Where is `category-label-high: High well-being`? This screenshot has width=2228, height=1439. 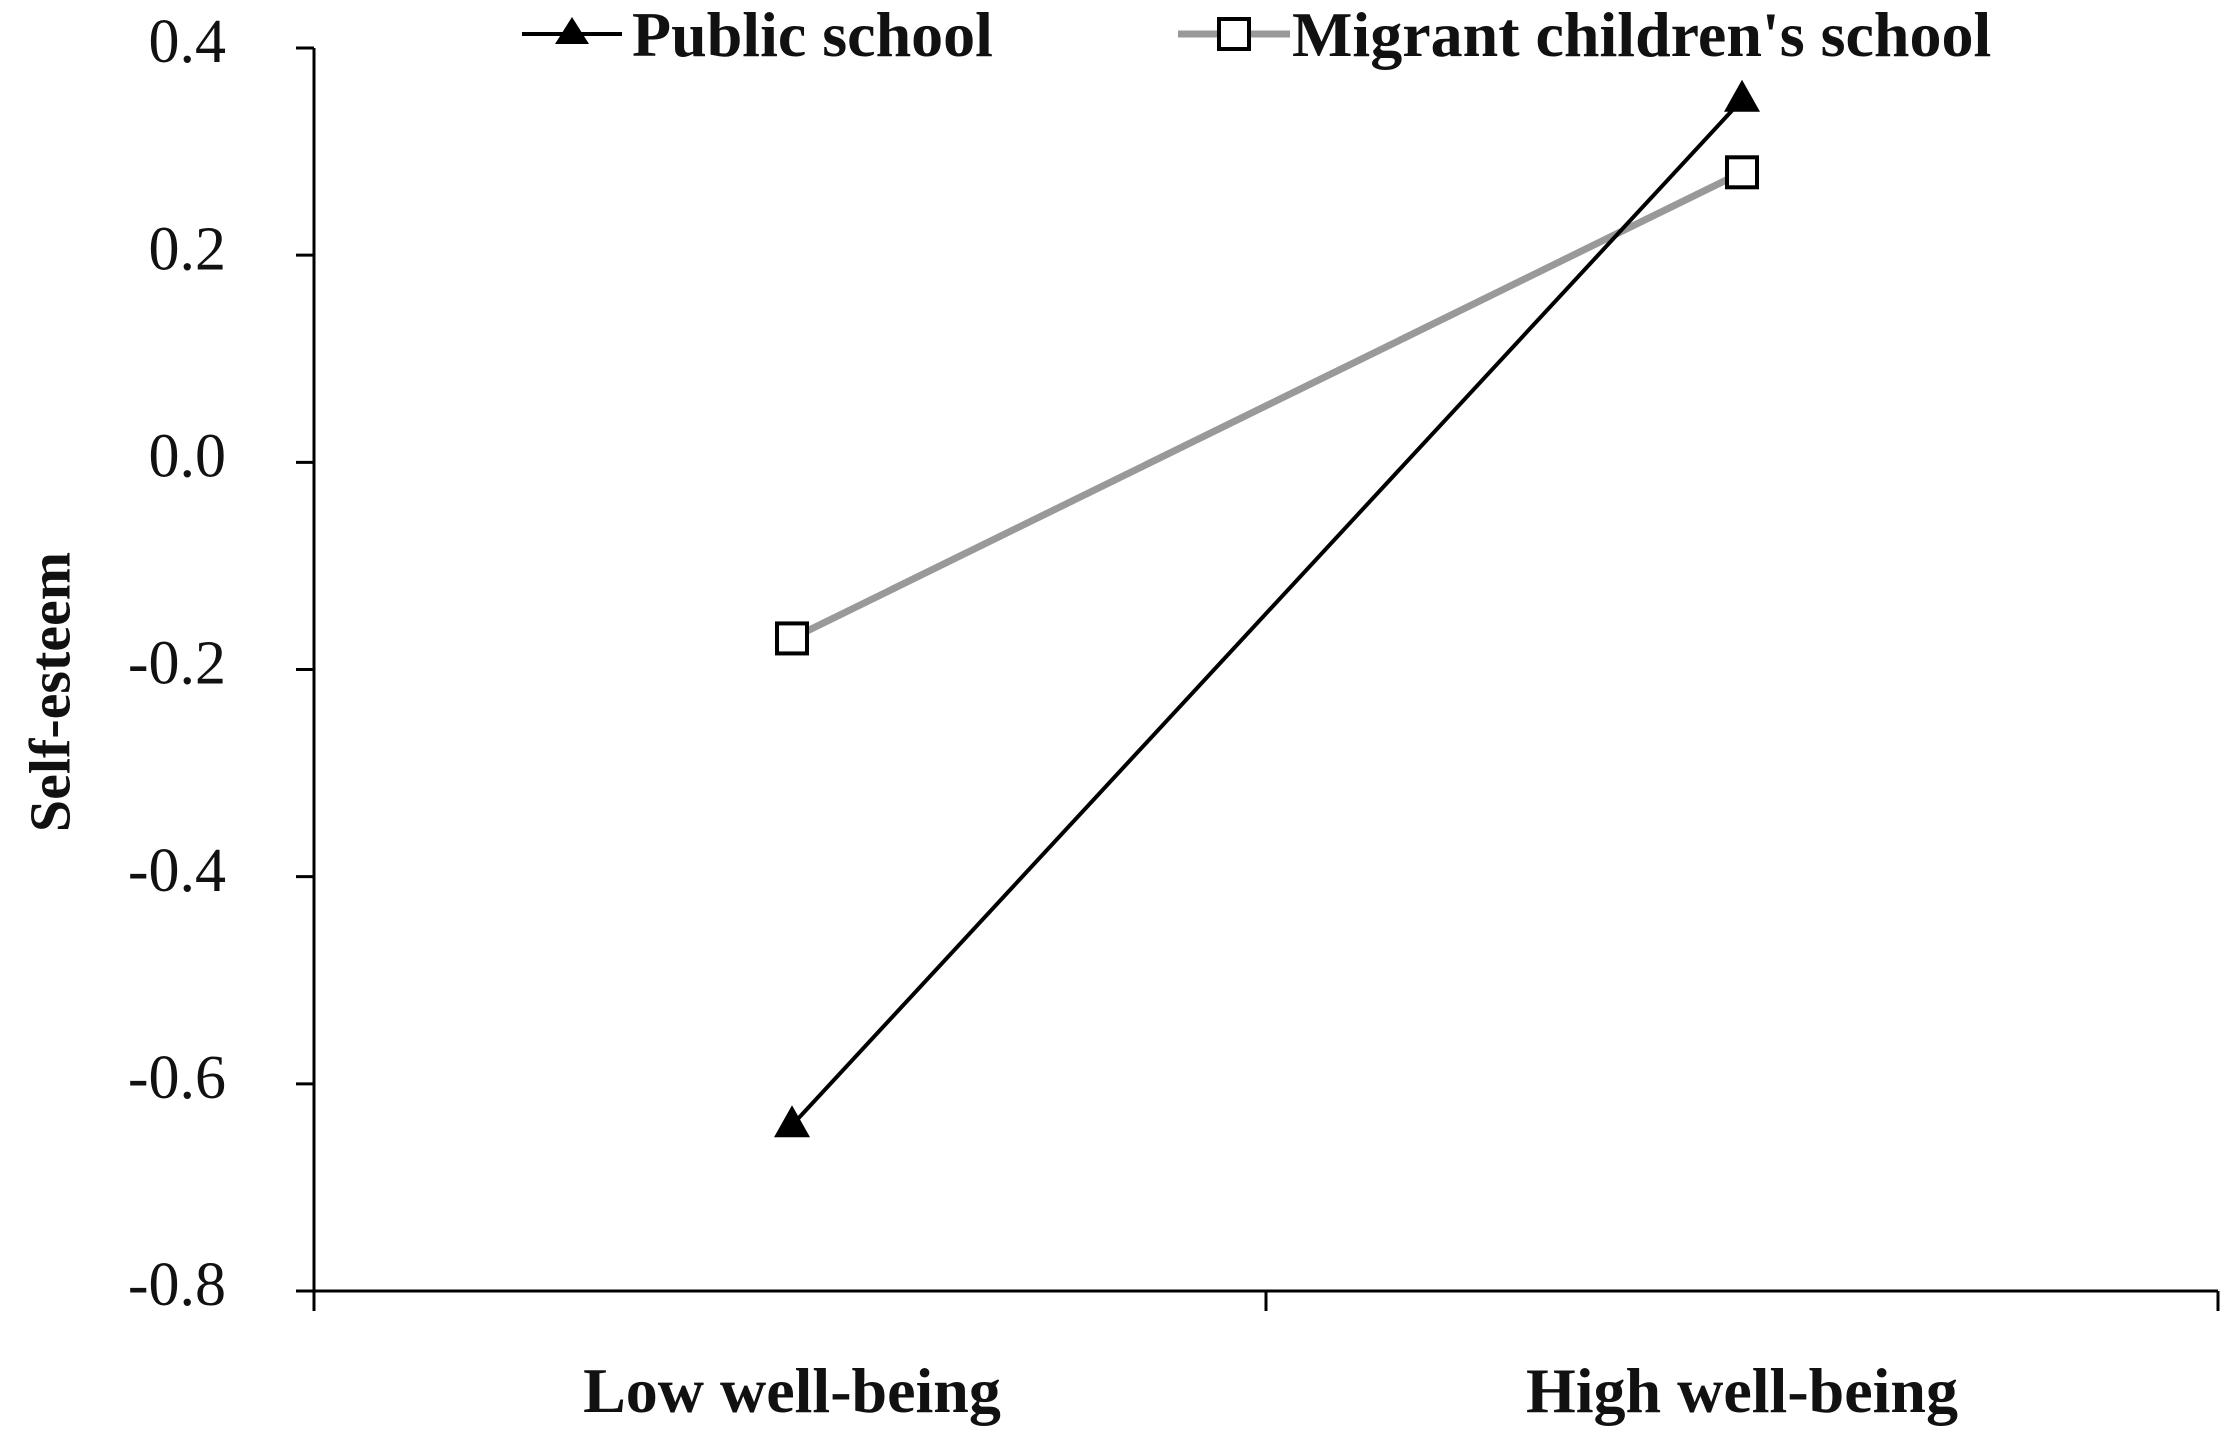
category-label-high: High well-being is located at coordinates (1742, 1390).